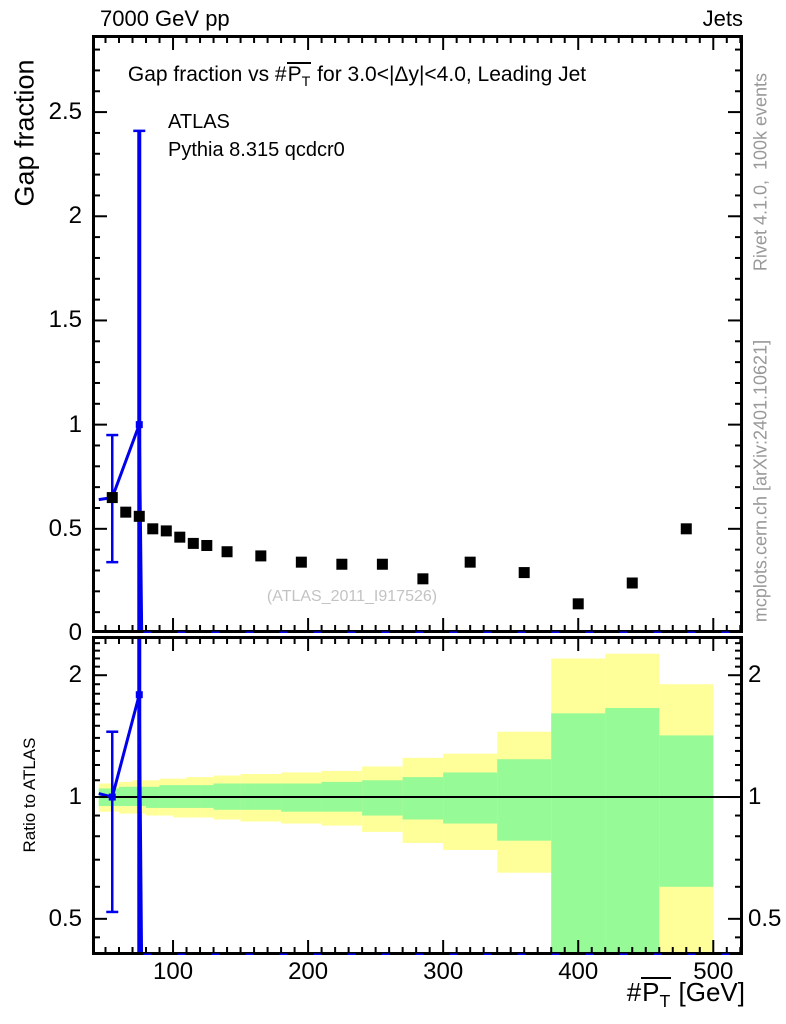  Describe the element at coordinates (65, 528) in the screenshot. I see `main-y-tick-label: 0.5` at that location.